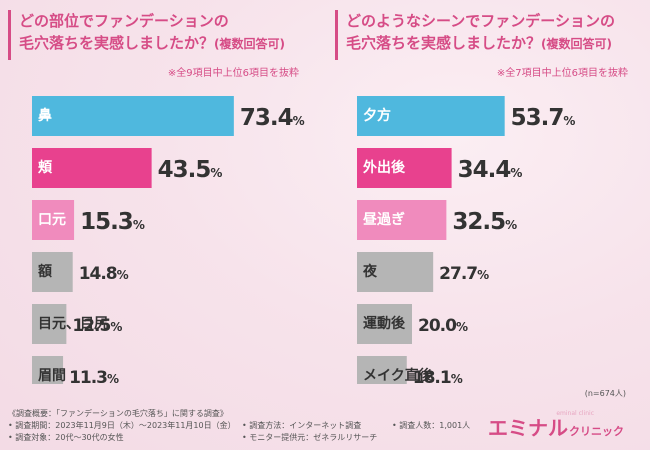  I want to click on right-note: ※全7項目中上位6項目を抜粋, so click(562, 73).